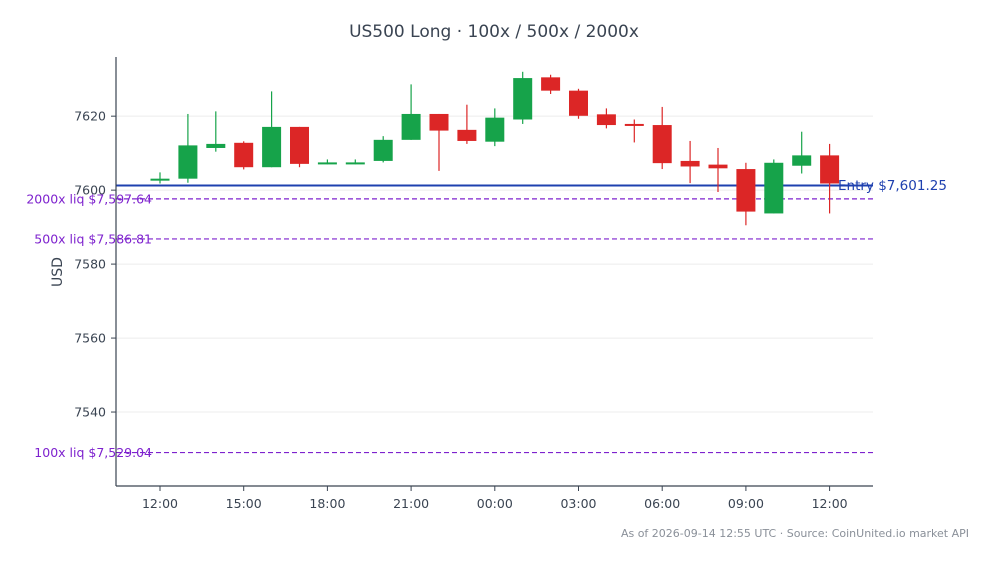 The image size is (993, 564). I want to click on y-axis-label: USD, so click(58, 272).